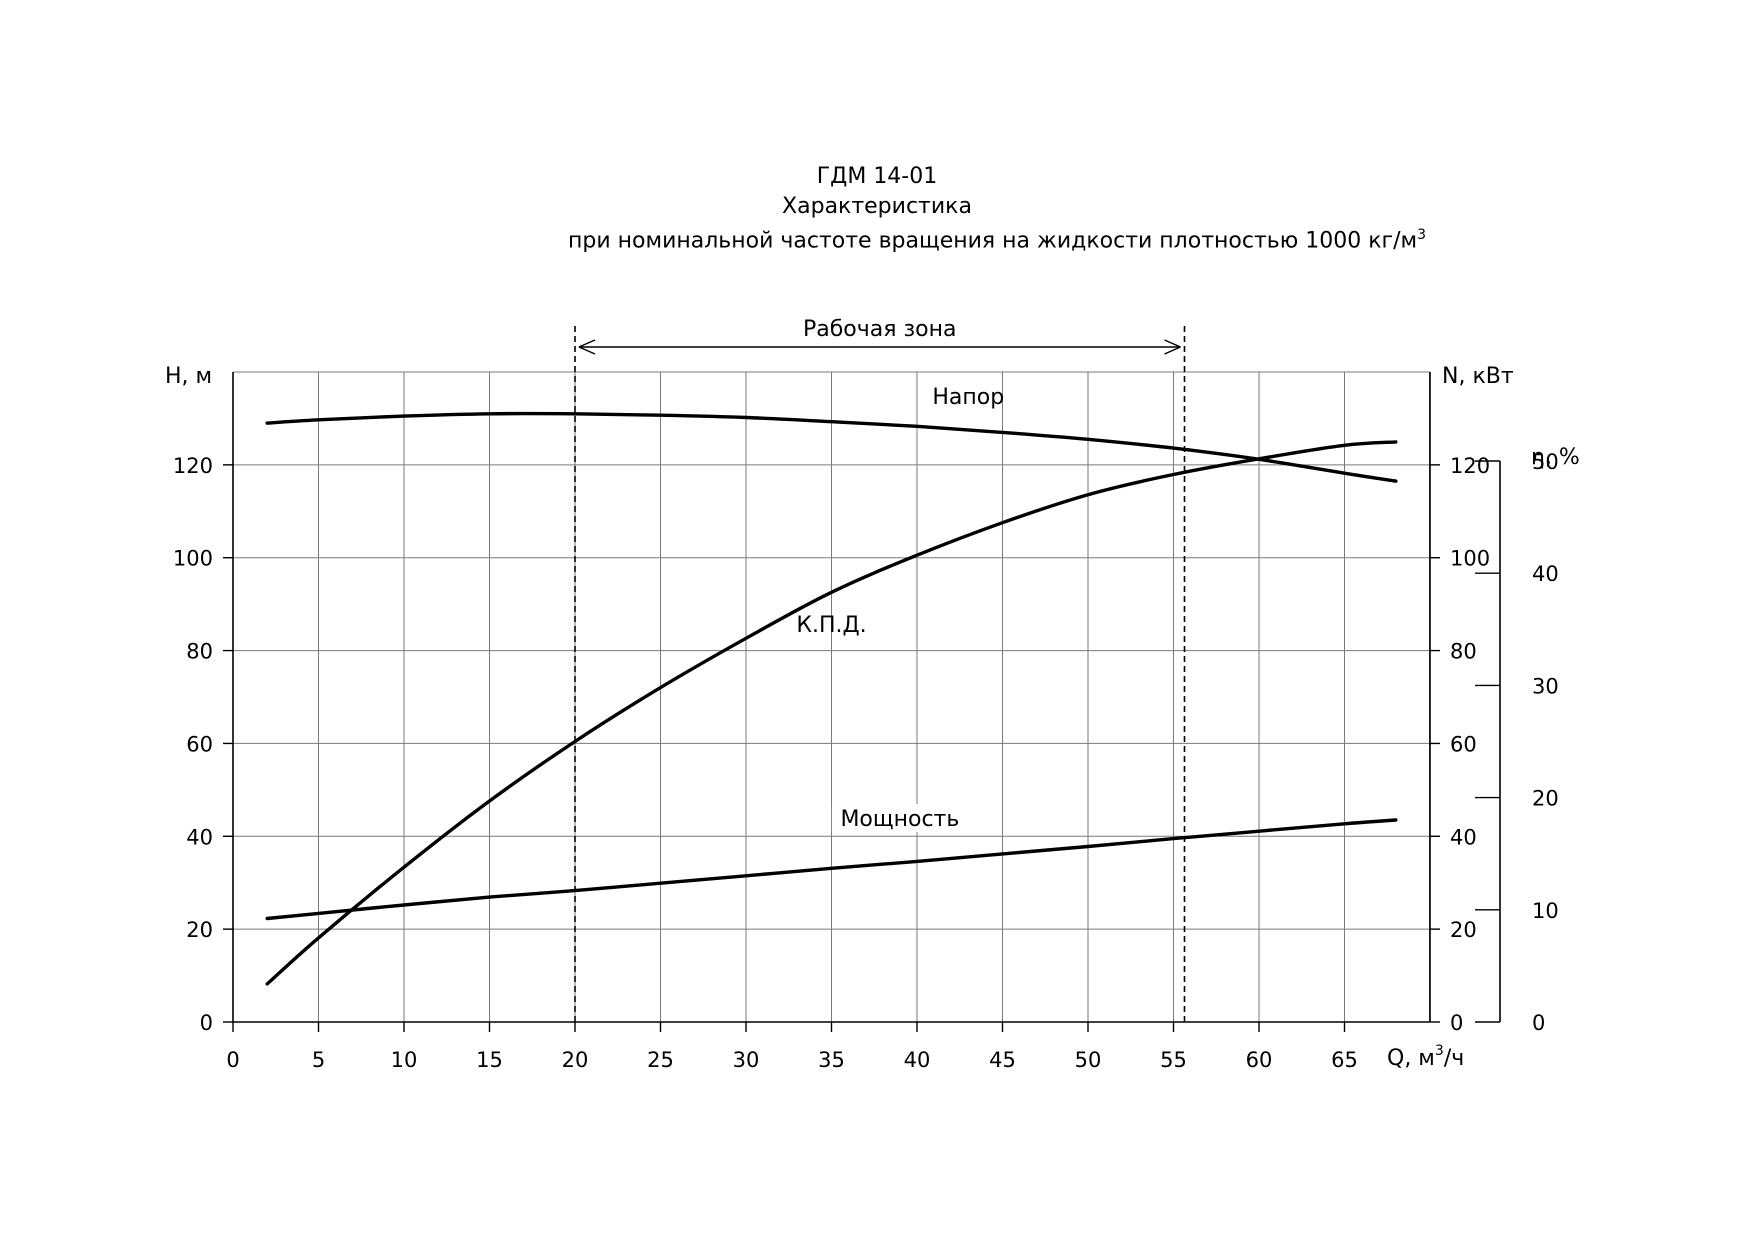 This screenshot has width=1754, height=1240. Describe the element at coordinates (193, 466) in the screenshot. I see `left-tick-label: 120` at that location.